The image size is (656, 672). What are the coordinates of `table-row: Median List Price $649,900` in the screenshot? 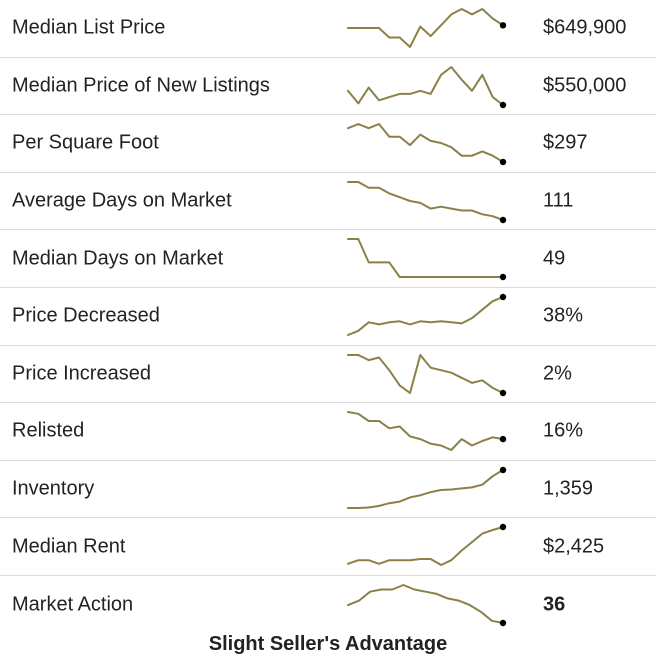 It's located at (328, 29).